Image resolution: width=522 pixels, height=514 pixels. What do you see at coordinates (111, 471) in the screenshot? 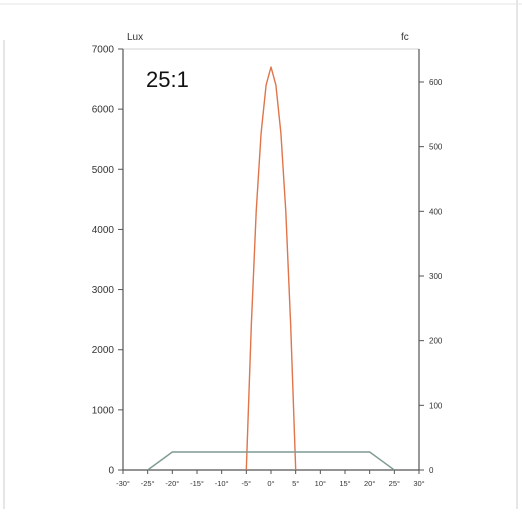
I see `y-left-tick-label: 0` at bounding box center [111, 471].